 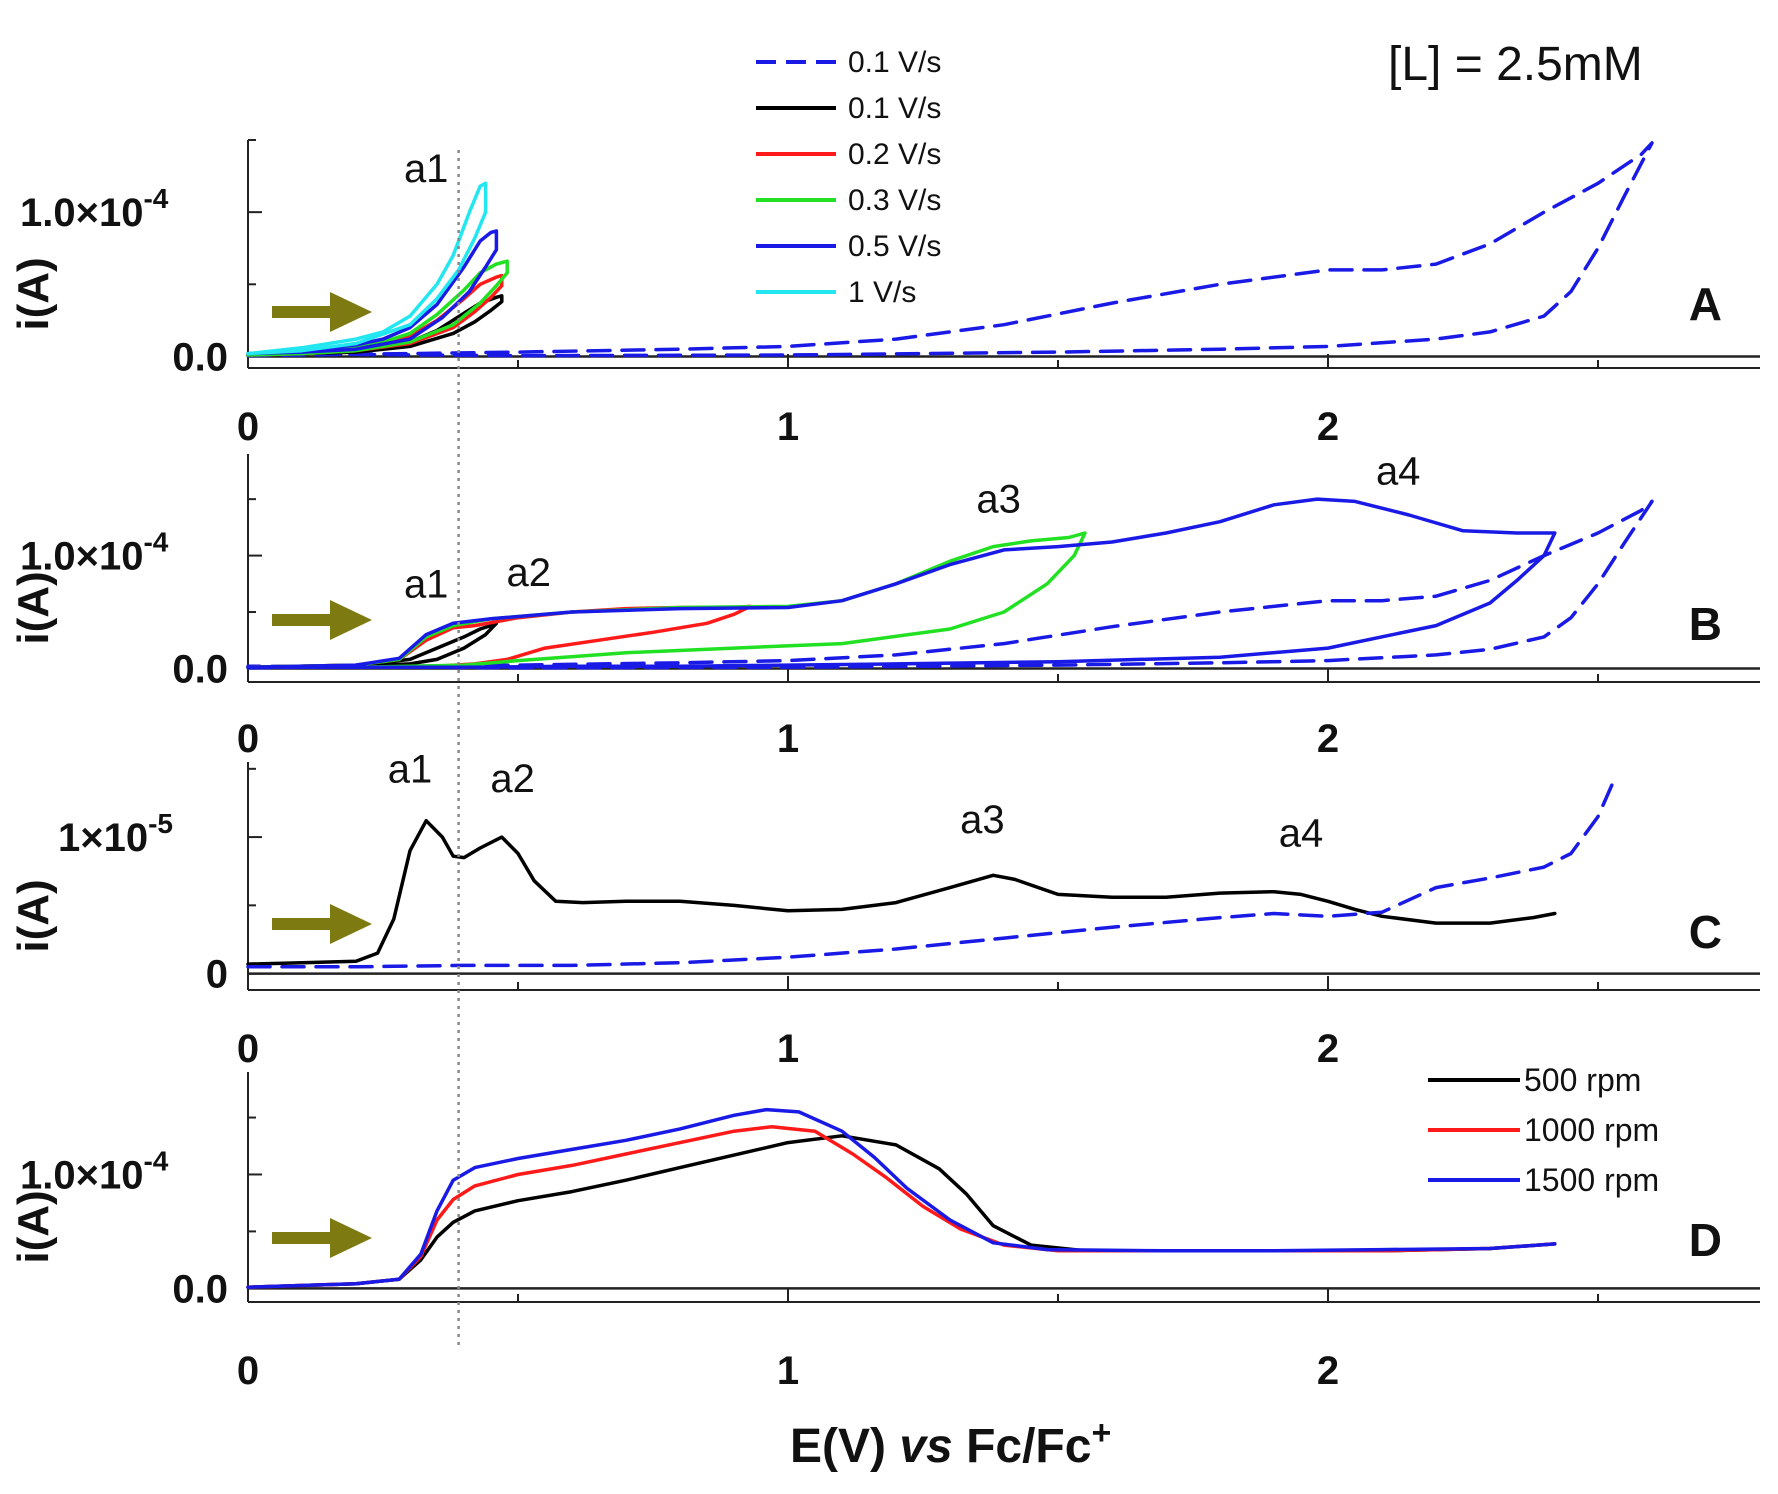 What do you see at coordinates (894, 154) in the screenshot?
I see `legend-label: 0.2 V/s` at bounding box center [894, 154].